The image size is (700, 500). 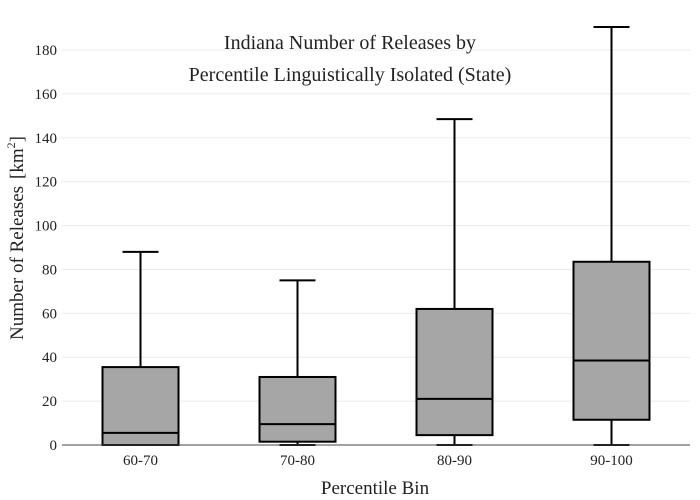 What do you see at coordinates (297, 461) in the screenshot?
I see `x-tick-label: 70-80` at bounding box center [297, 461].